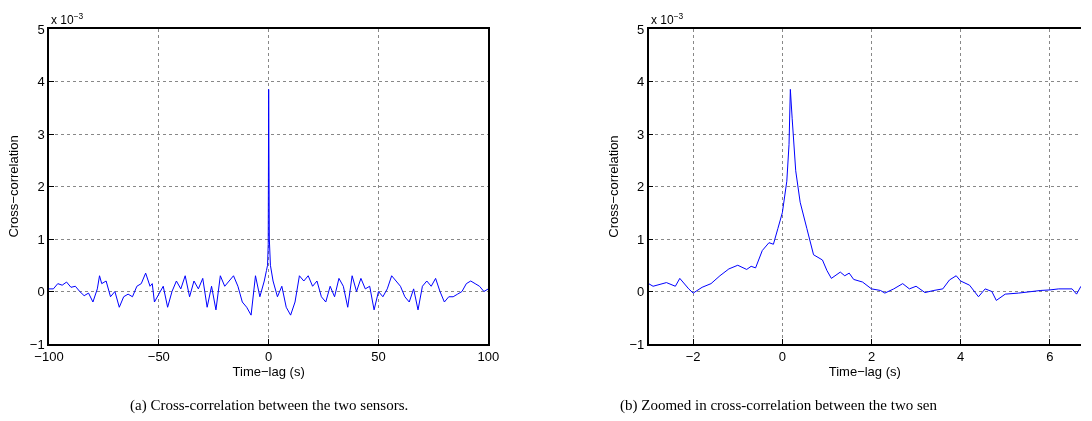  What do you see at coordinates (961, 357) in the screenshot?
I see `x-tick-label: 4` at bounding box center [961, 357].